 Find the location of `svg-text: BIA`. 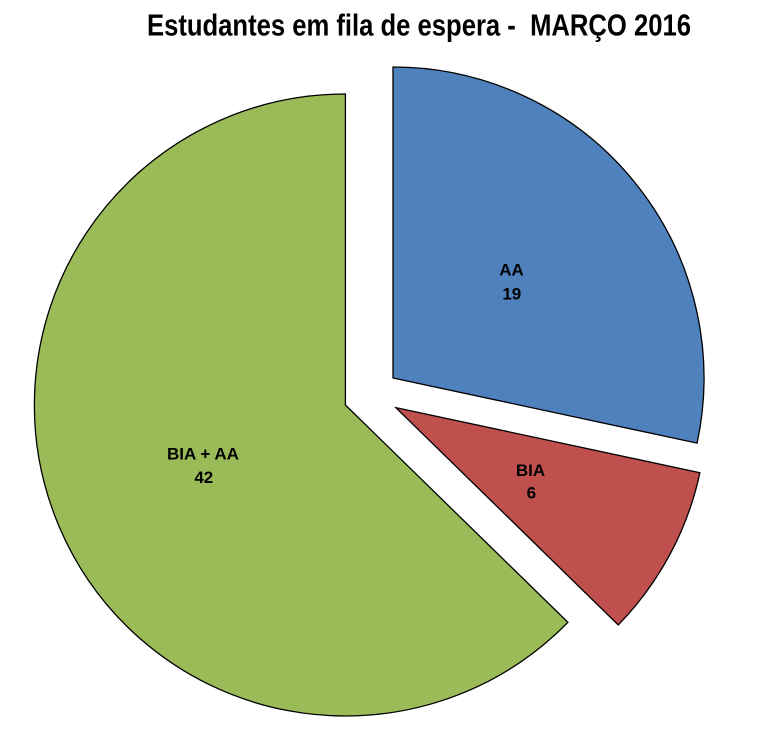

svg-text: BIA is located at coordinates (530, 470).